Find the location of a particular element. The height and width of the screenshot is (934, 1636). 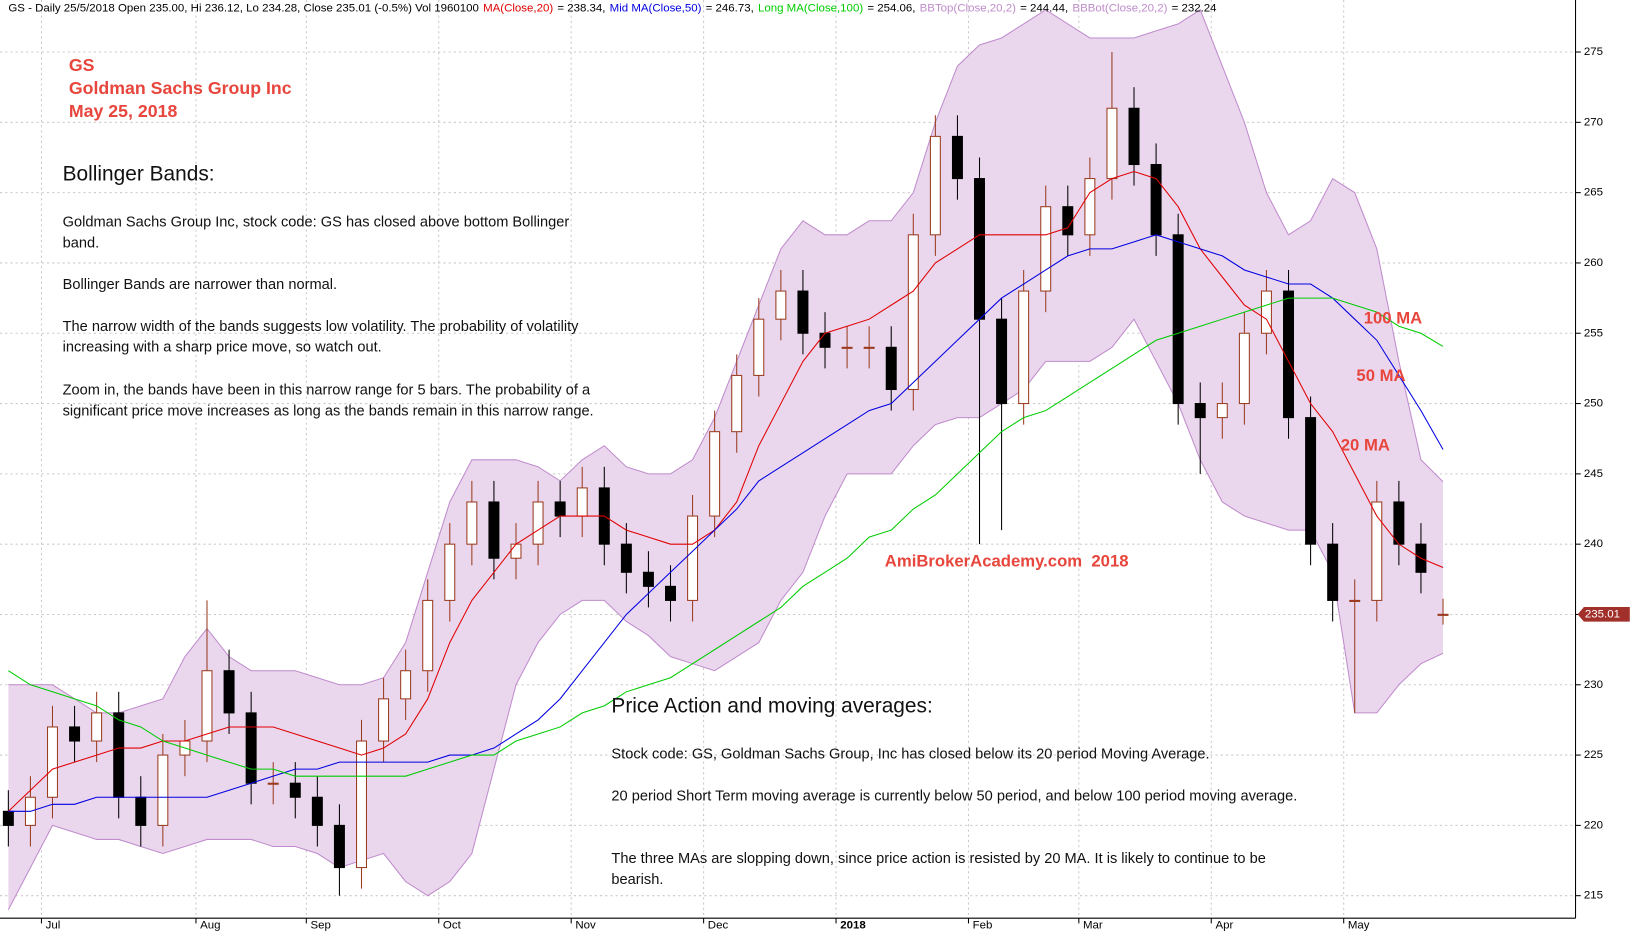

price-tag-label: 235.01 is located at coordinates (1602, 614).